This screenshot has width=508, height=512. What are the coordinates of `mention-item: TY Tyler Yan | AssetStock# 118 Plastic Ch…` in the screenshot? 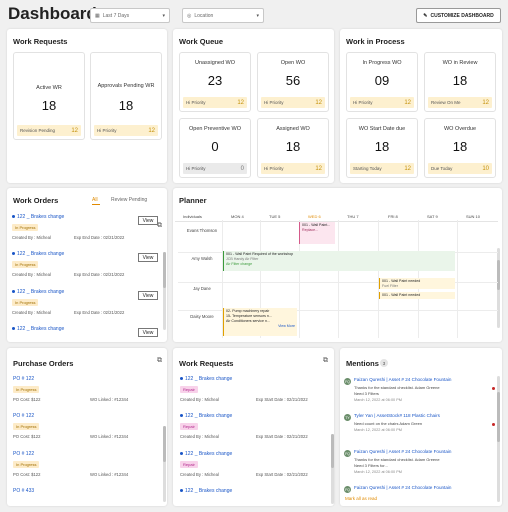 It's located at (420, 428).